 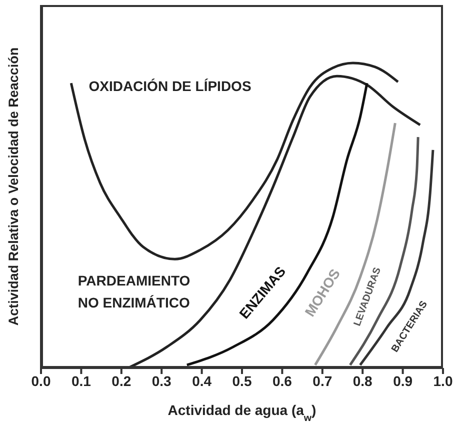 I want to click on x-tick-label: 0.1, so click(x=81, y=380).